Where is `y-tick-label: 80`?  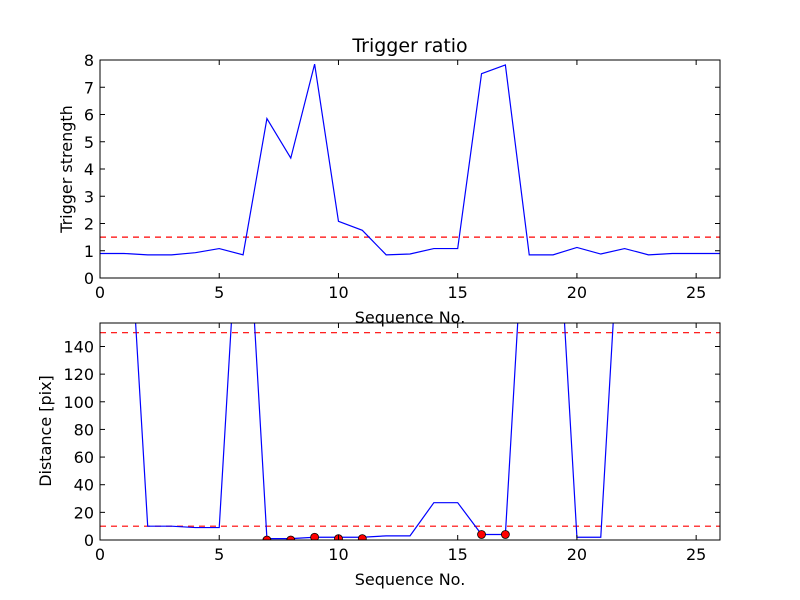
y-tick-label: 80 is located at coordinates (84, 429).